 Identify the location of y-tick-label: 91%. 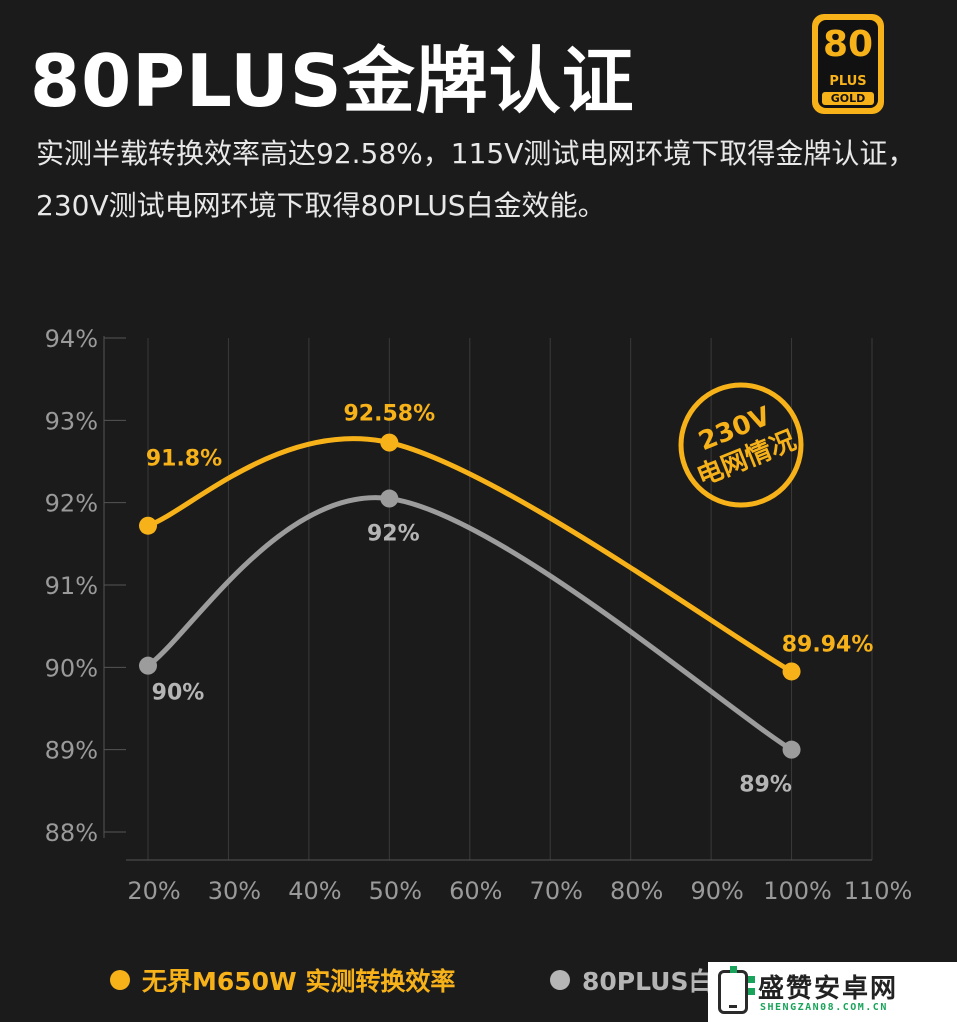
(71, 586).